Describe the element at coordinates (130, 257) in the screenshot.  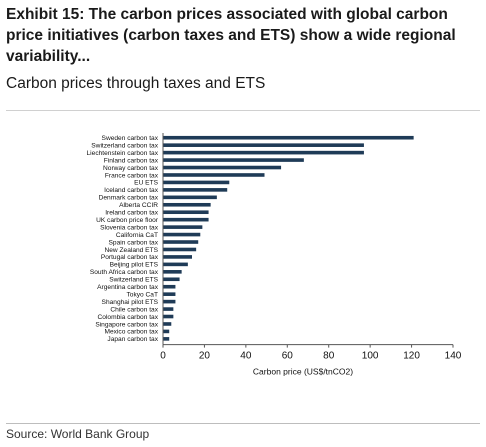
I see `category-label: Portugal carbon tax` at that location.